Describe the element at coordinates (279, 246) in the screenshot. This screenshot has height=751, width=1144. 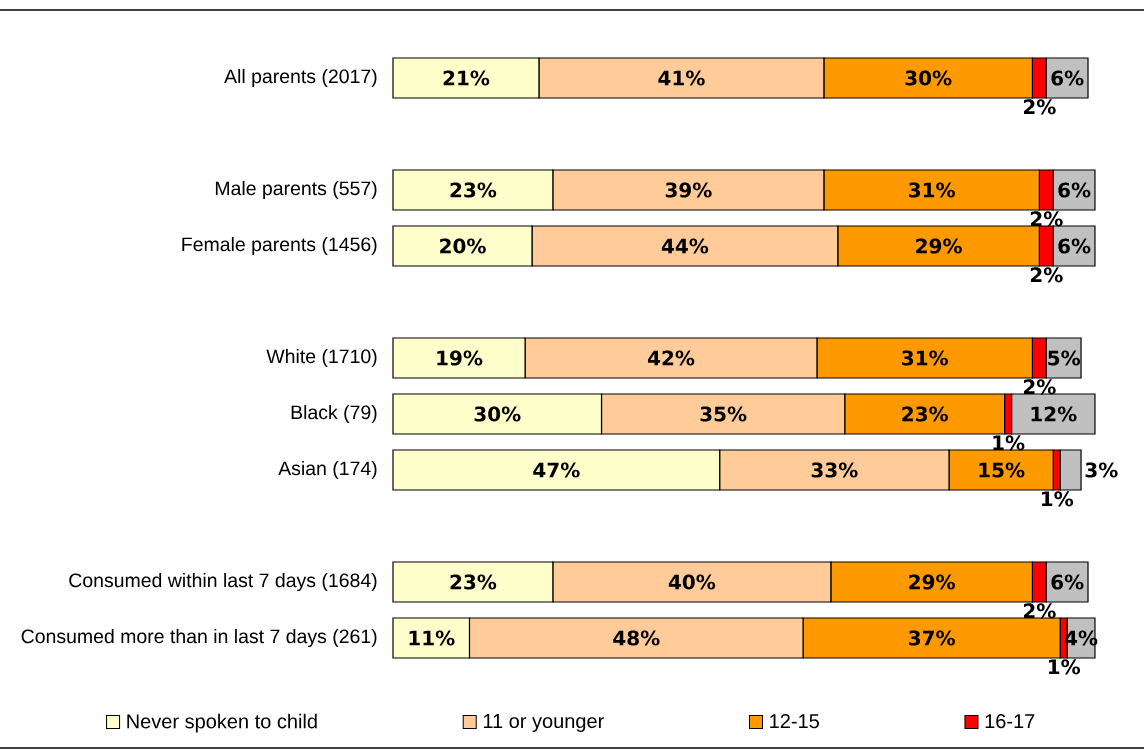
I see `y-tick-label: Female parents (1456)` at that location.